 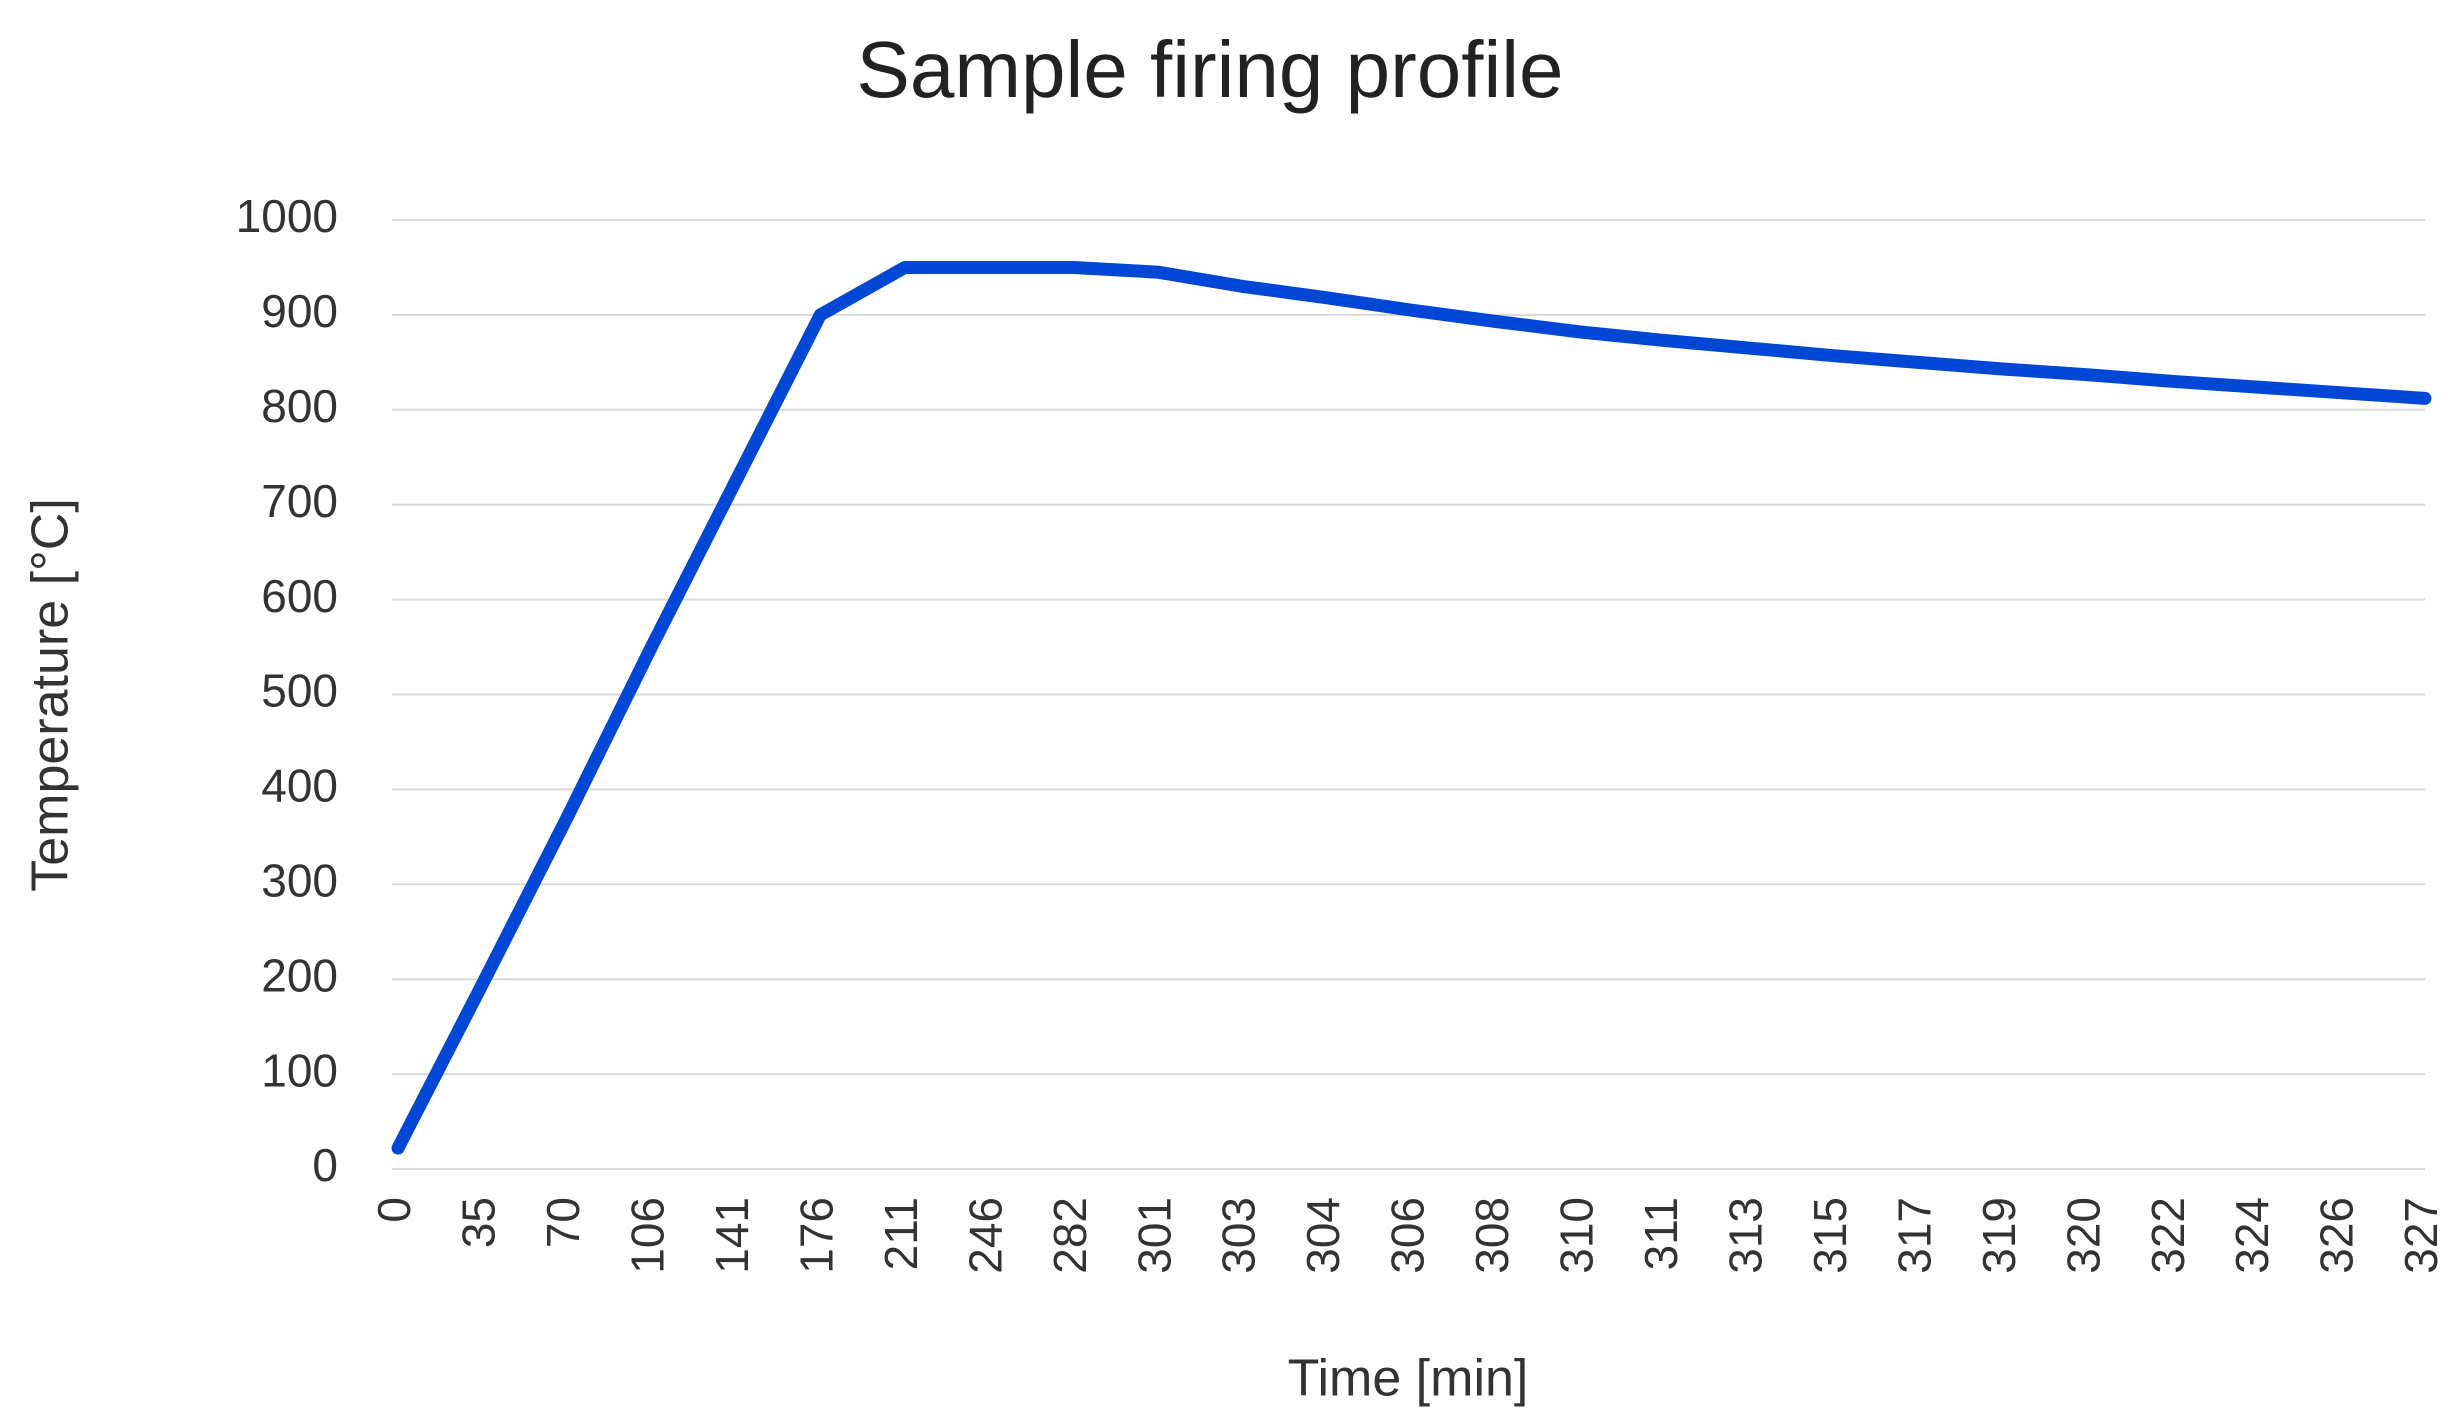 What do you see at coordinates (1210, 69) in the screenshot?
I see `chart-title: Sample firing profile` at bounding box center [1210, 69].